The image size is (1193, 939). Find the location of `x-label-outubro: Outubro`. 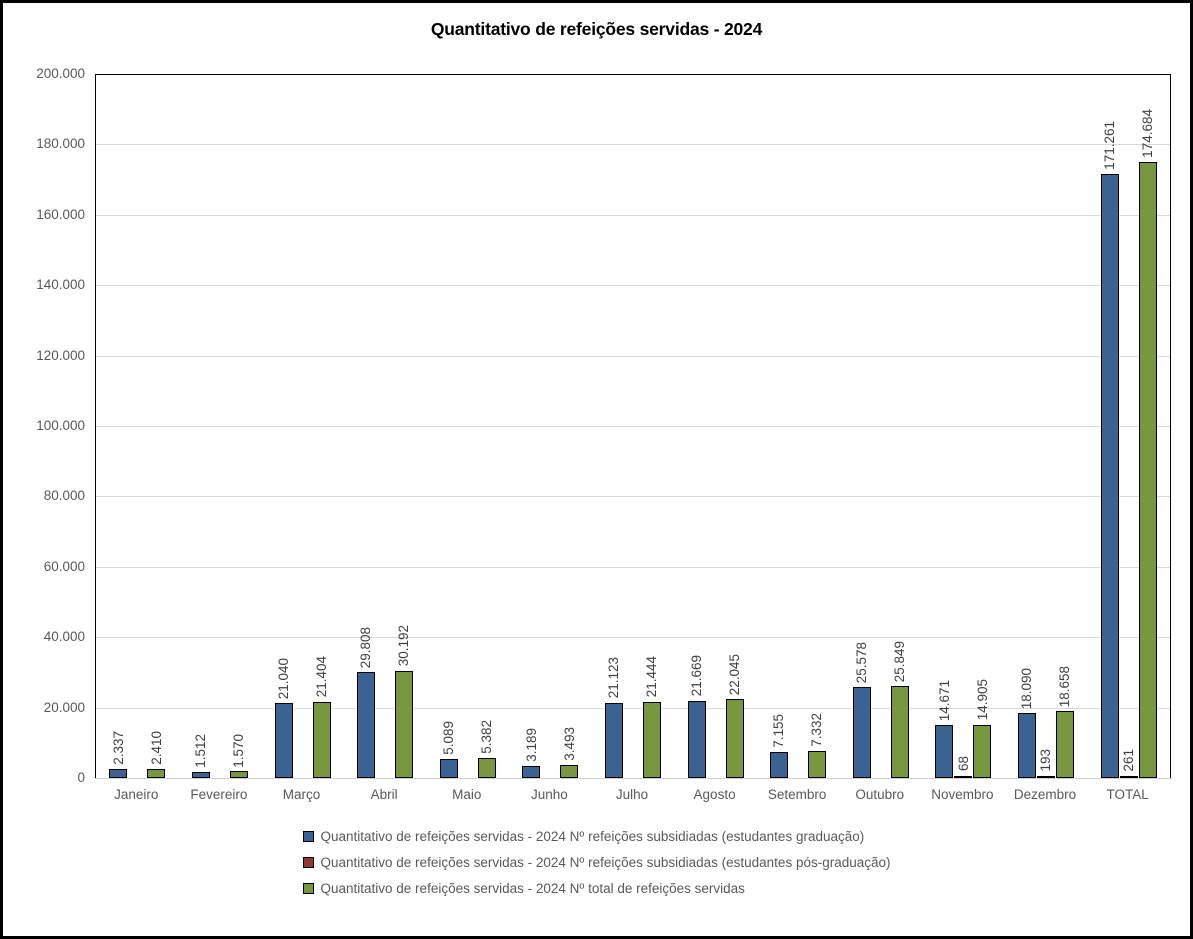

x-label-outubro: Outubro is located at coordinates (880, 794).